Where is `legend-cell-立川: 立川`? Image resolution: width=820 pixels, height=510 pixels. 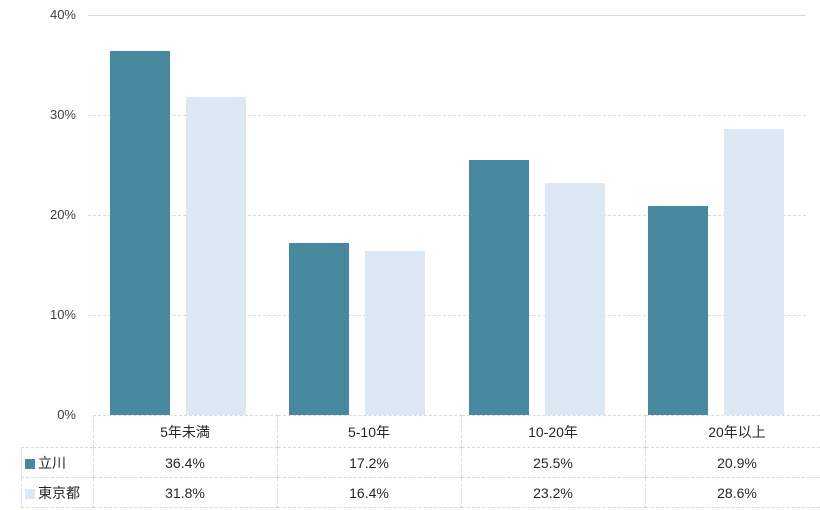
legend-cell-立川: 立川 is located at coordinates (57, 462).